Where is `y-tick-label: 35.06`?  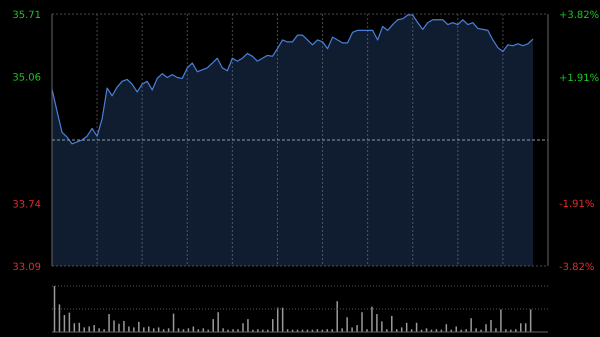
y-tick-label: 35.06 is located at coordinates (26, 78).